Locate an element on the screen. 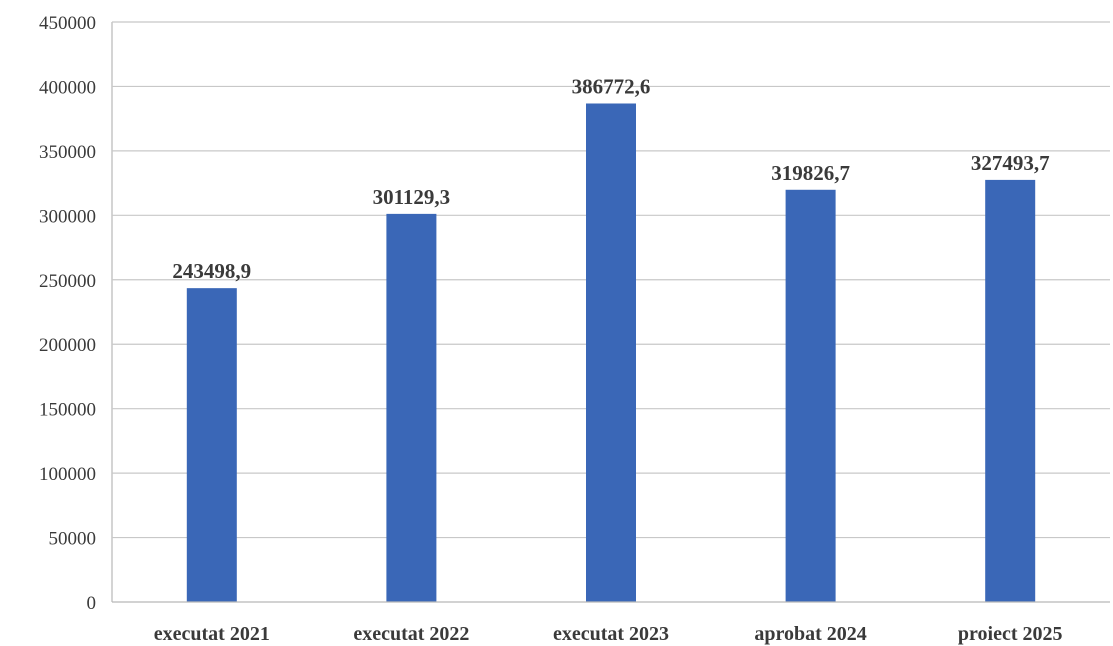 Image resolution: width=1113 pixels, height=646 pixels. y-tick-label: 350000 is located at coordinates (67, 152).